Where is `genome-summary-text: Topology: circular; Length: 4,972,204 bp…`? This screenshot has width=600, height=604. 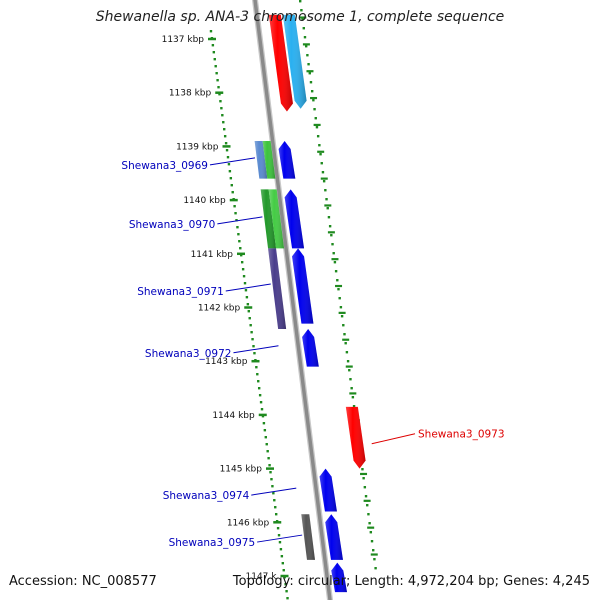
genome-summary-text: Topology: circular; Length: 4,972,204 bp… is located at coordinates (411, 581).